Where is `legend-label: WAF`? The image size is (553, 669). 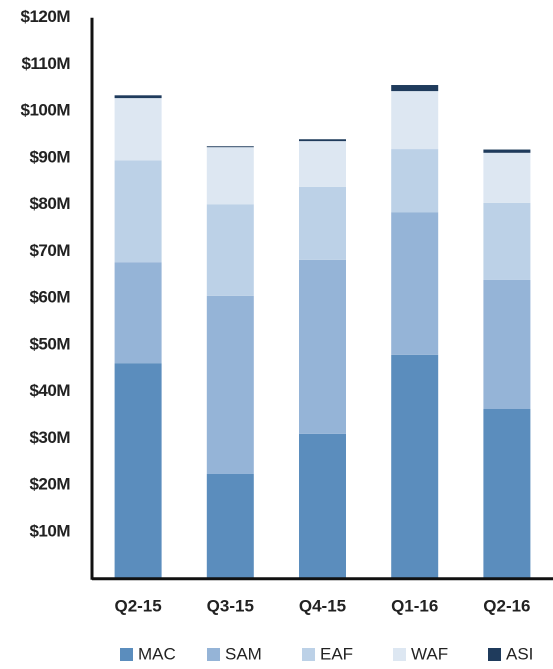 legend-label: WAF is located at coordinates (429, 653).